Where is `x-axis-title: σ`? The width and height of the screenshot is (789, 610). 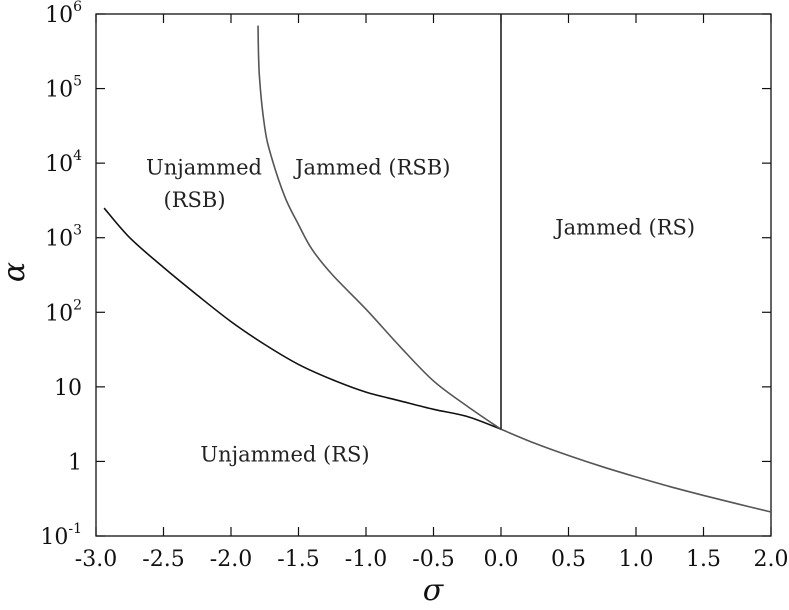 x-axis-title: σ is located at coordinates (434, 590).